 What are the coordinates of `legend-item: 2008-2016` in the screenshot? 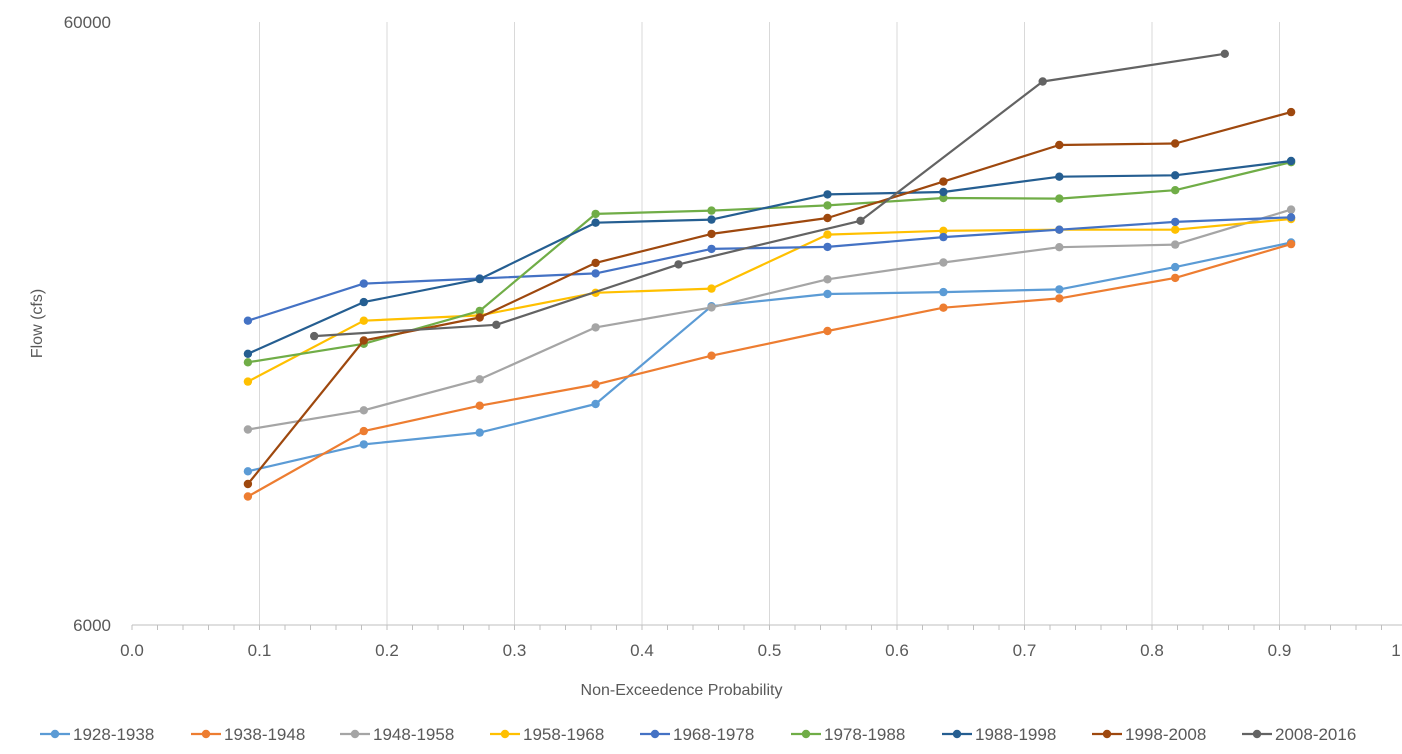 It's located at (1299, 734).